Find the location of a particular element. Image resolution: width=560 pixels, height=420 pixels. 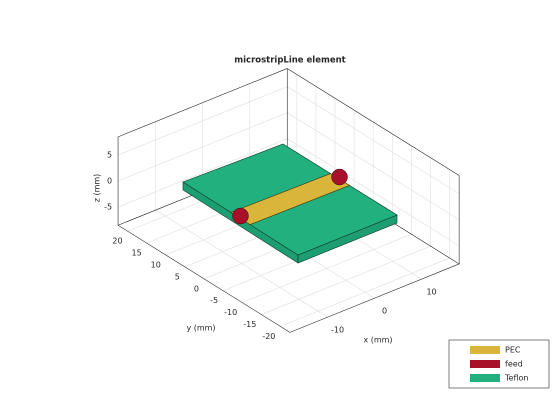

y-tick-label: 0 is located at coordinates (196, 288).